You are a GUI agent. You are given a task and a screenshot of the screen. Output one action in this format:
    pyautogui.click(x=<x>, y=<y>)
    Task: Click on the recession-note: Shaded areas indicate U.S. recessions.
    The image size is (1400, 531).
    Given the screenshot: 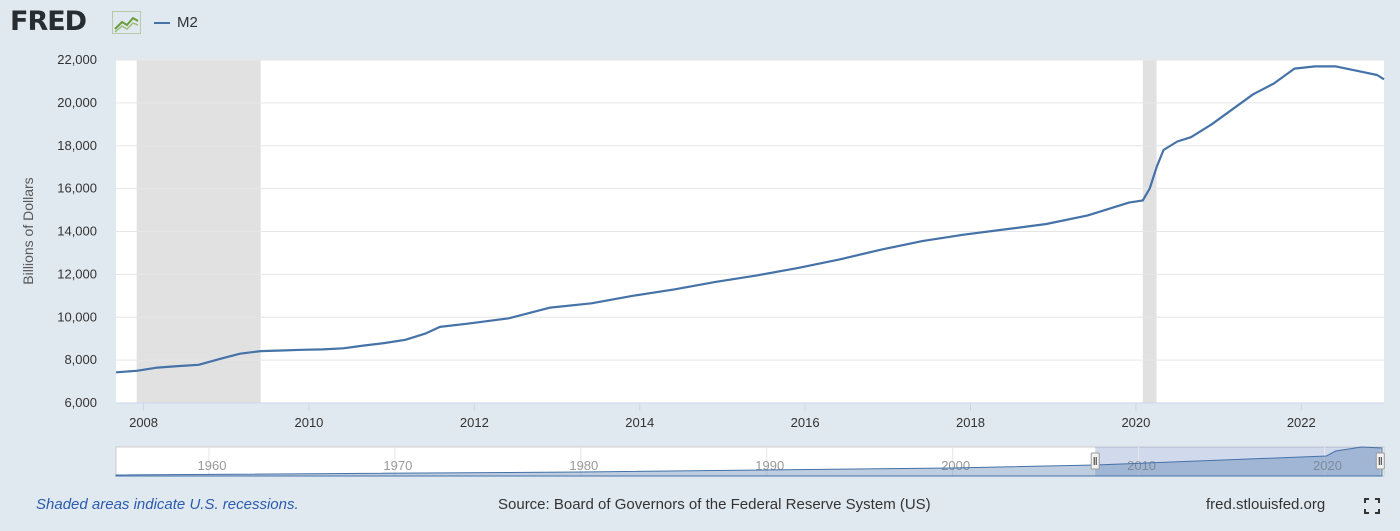 What is the action you would take?
    pyautogui.click(x=167, y=504)
    